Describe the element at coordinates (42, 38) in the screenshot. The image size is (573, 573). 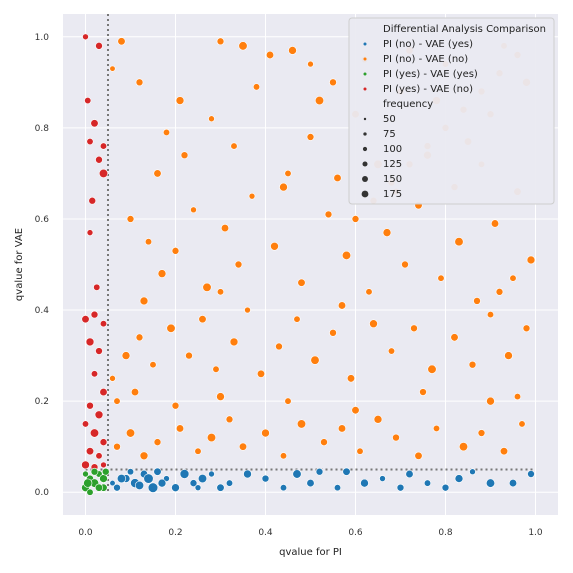
I see `y-tick-label: 1.0` at that location.